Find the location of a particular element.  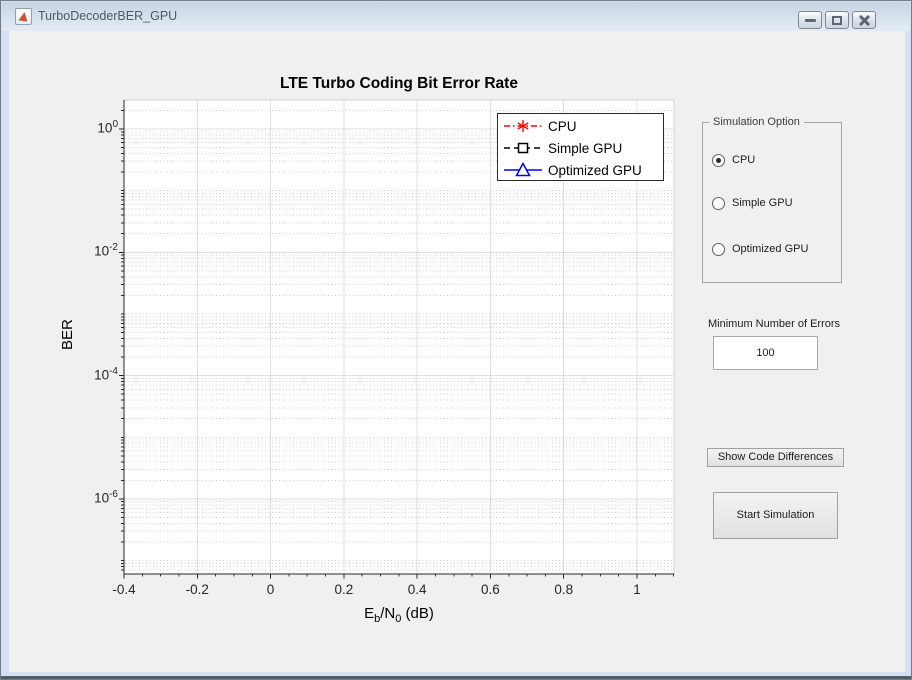

min-errors-label: Minimum Number of Errors is located at coordinates (774, 324).